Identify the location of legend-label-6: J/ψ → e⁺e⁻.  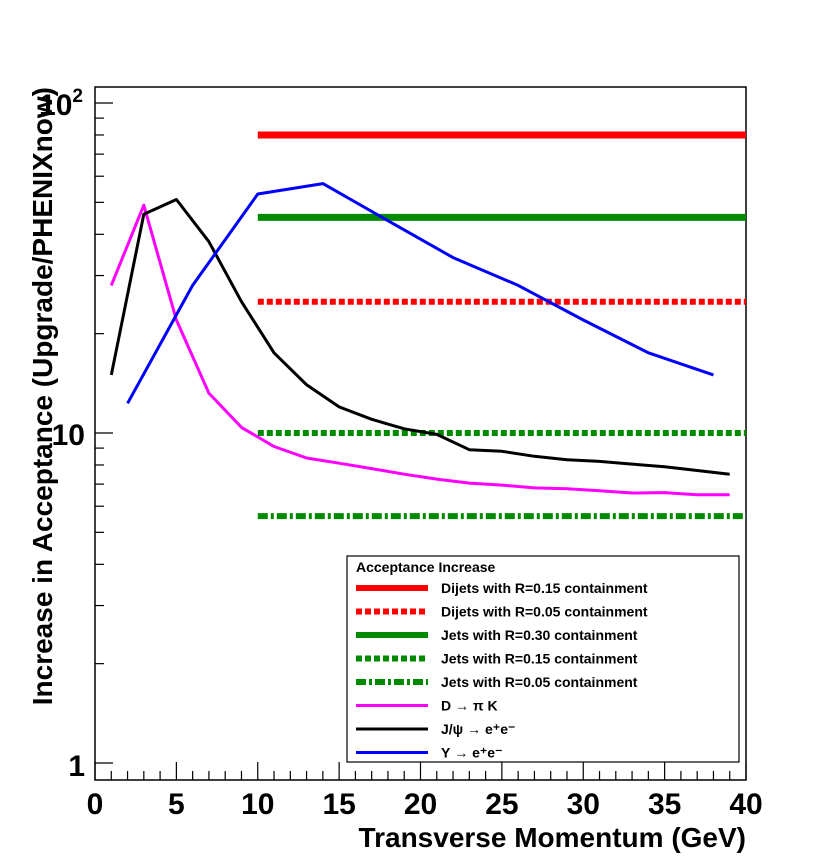
(478, 729).